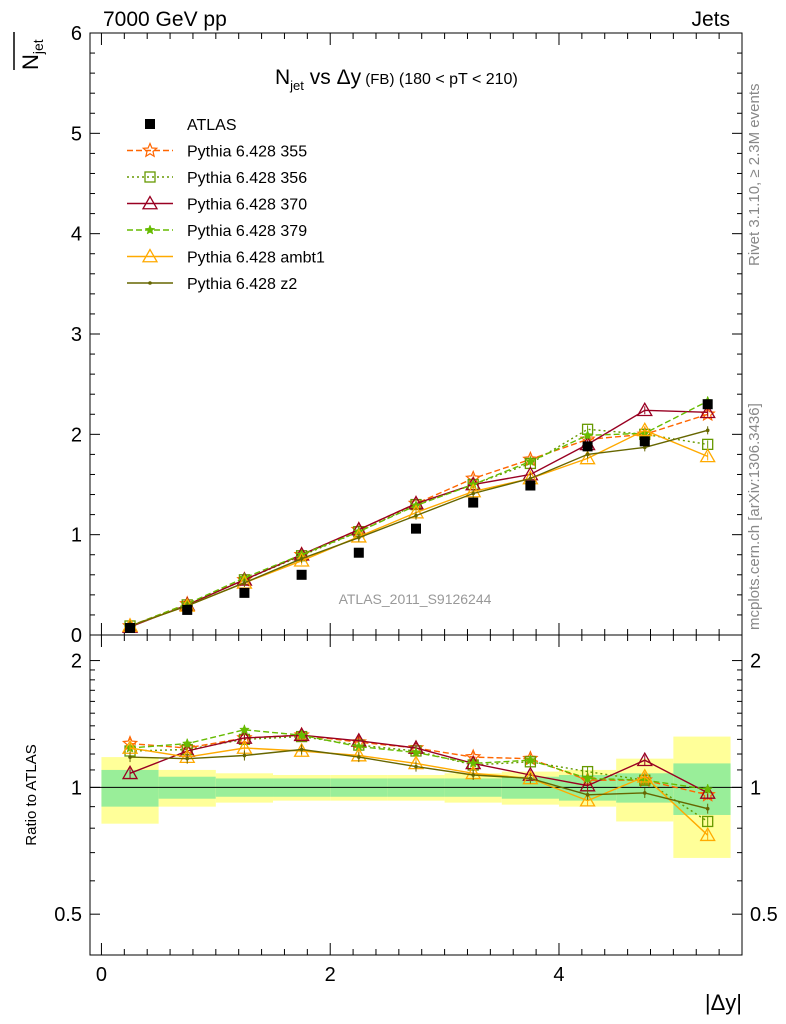  Describe the element at coordinates (415, 599) in the screenshot. I see `analysis-watermark: ATLAS_2011_S9126244` at that location.